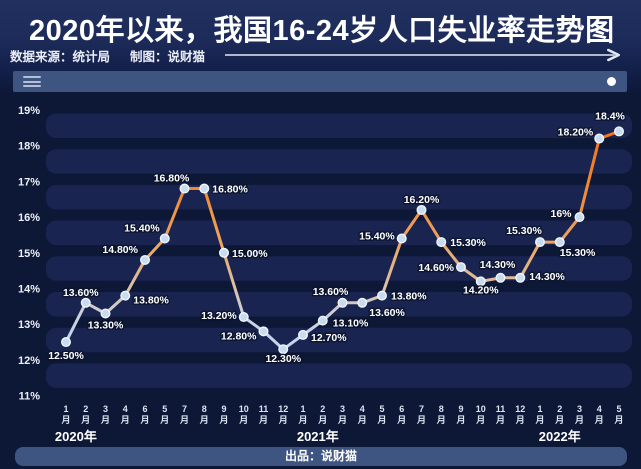  I want to click on page-title: 2020年以来，我国16-24岁人口失业率走势图, so click(322, 31).